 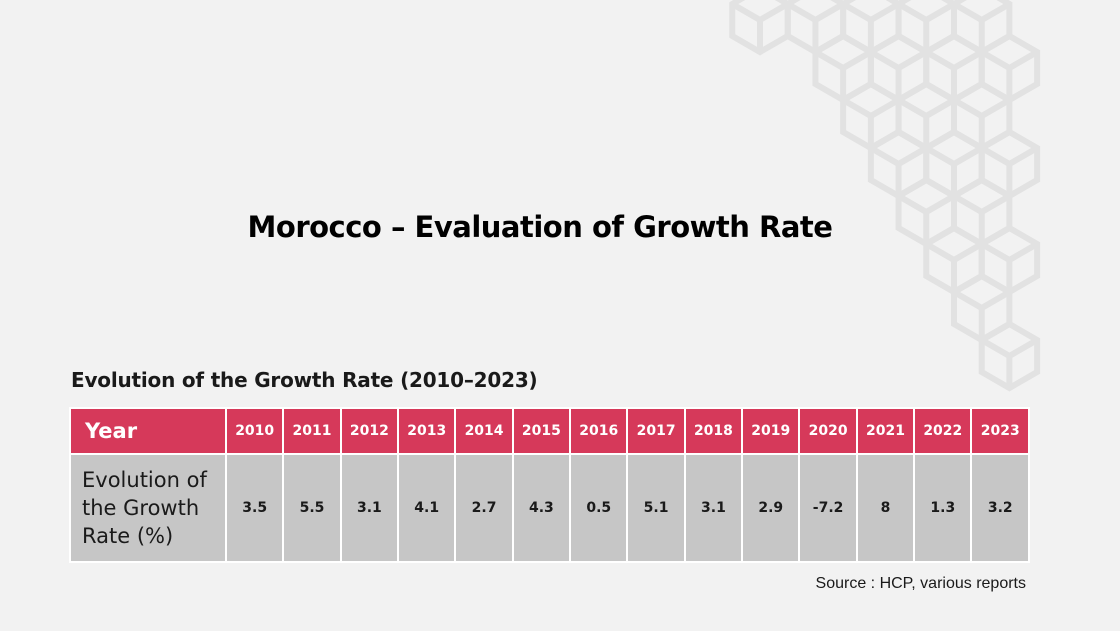 I want to click on value-cell: 2.9, so click(x=771, y=508).